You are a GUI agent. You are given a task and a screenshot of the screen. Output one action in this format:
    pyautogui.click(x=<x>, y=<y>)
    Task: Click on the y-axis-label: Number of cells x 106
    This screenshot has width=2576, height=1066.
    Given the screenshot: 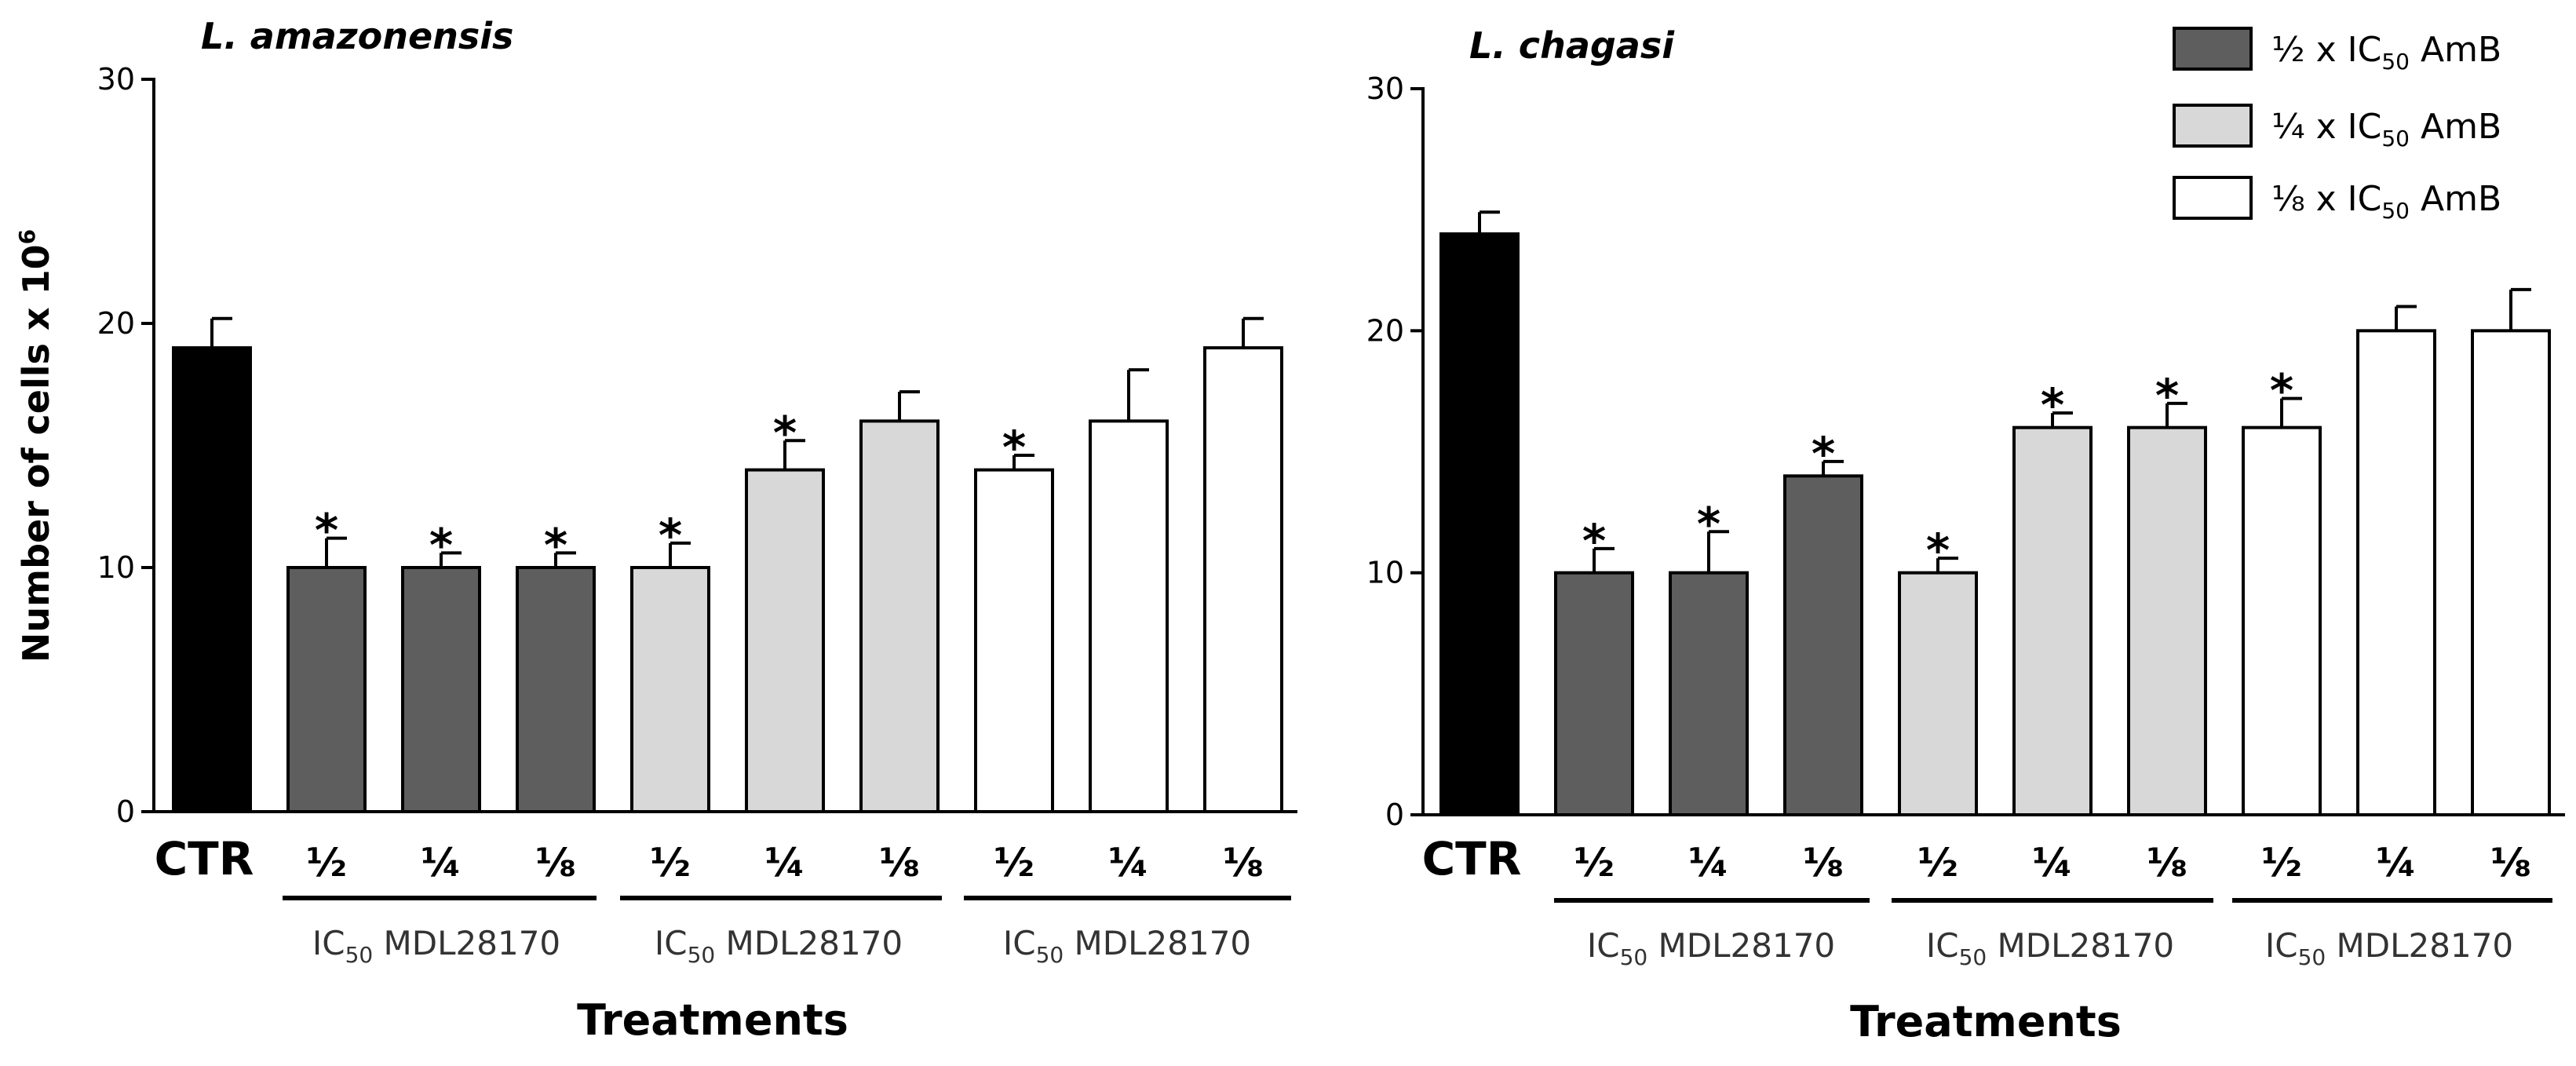 What is the action you would take?
    pyautogui.click(x=35, y=446)
    